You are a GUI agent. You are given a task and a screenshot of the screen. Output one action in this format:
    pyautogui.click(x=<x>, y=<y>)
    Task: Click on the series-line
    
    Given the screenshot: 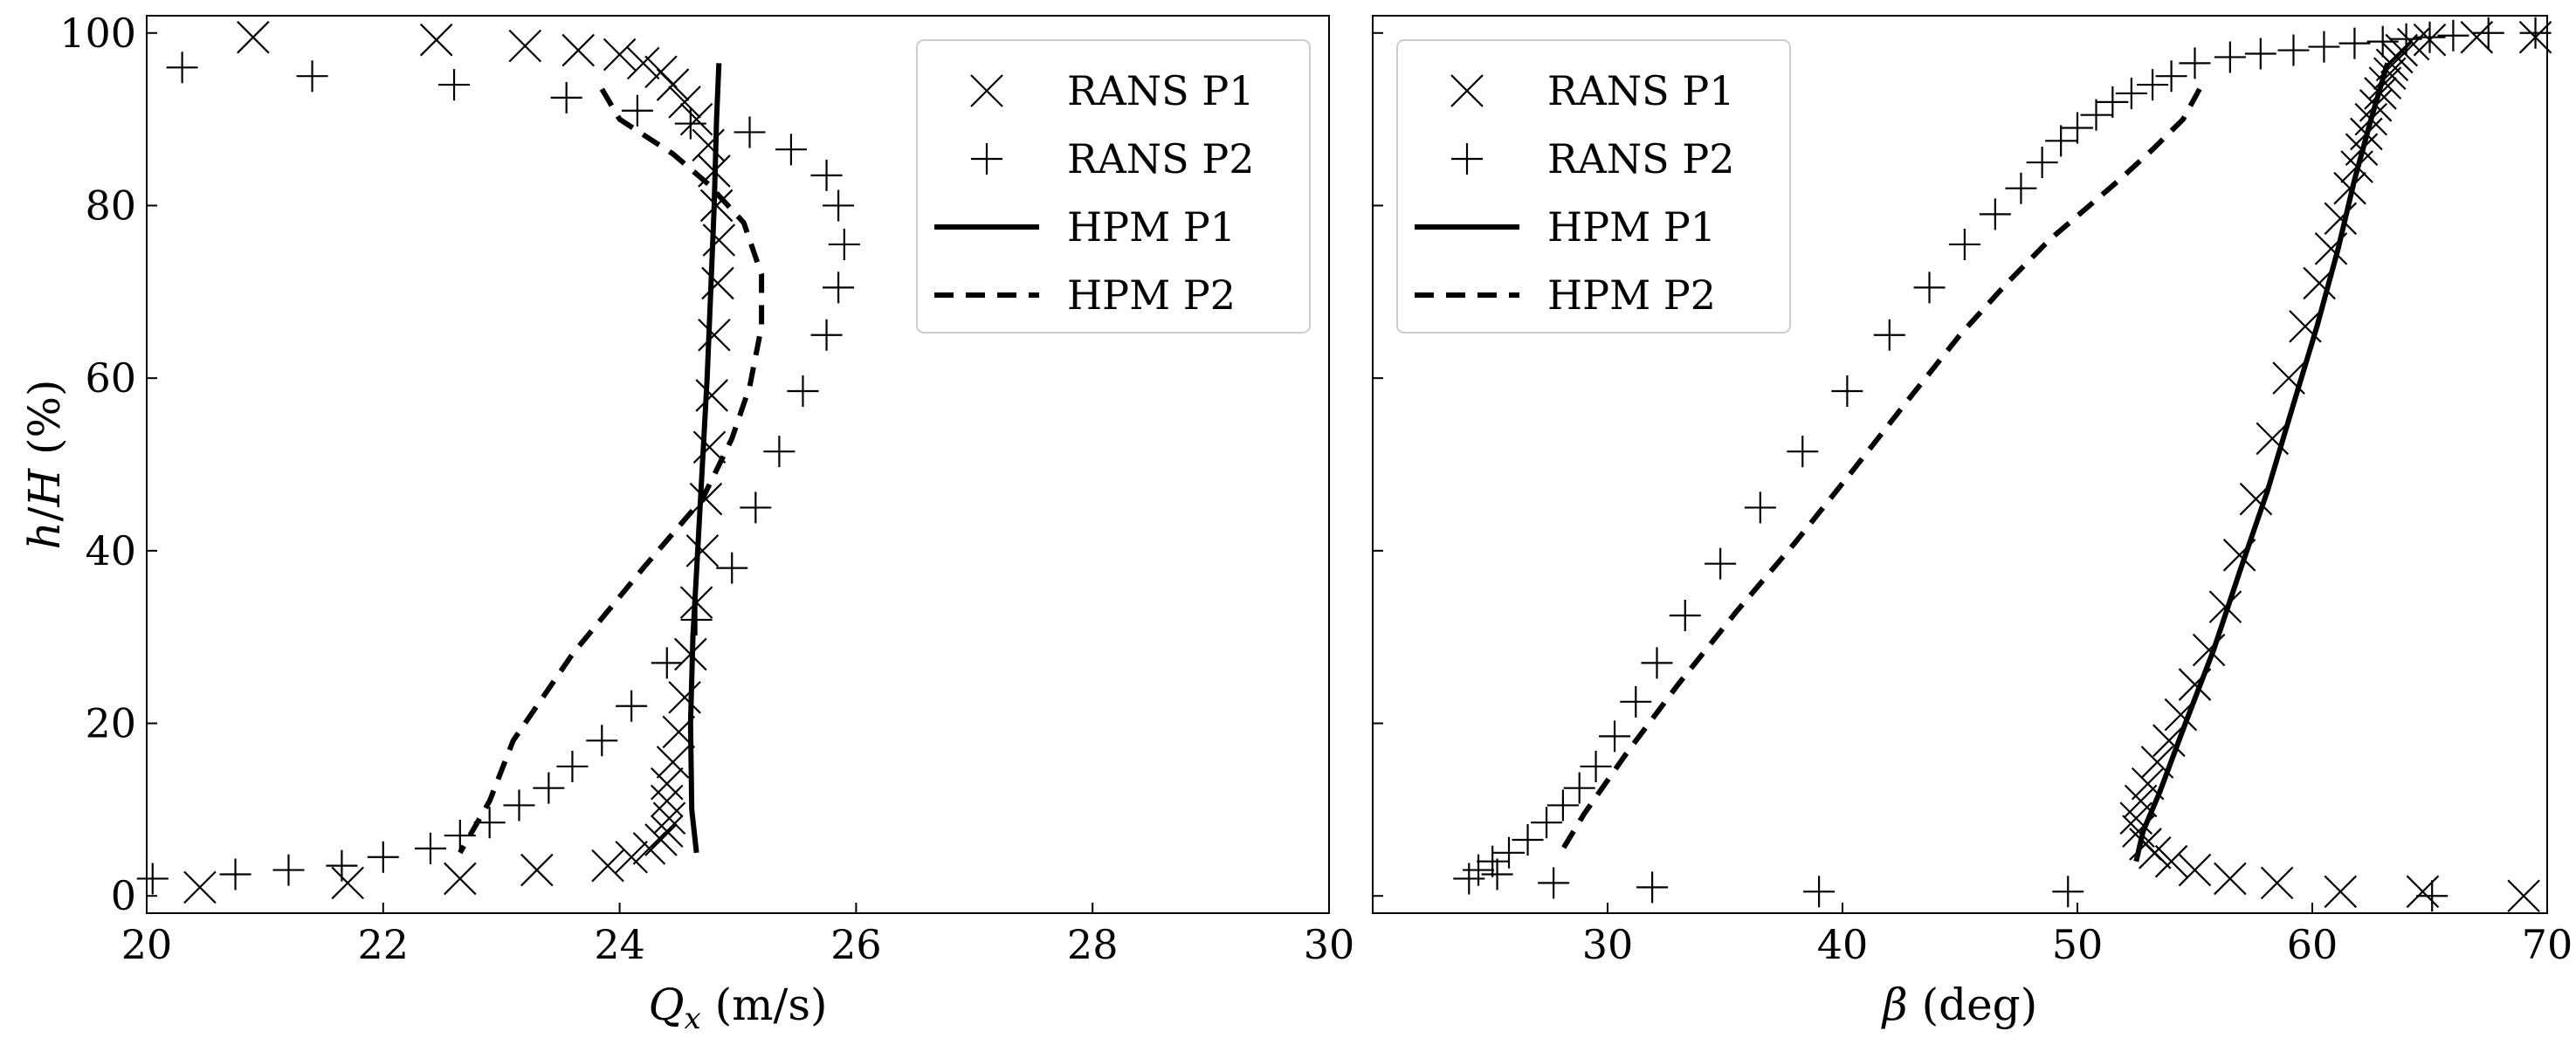 What is the action you would take?
    pyautogui.click(x=2261, y=462)
    